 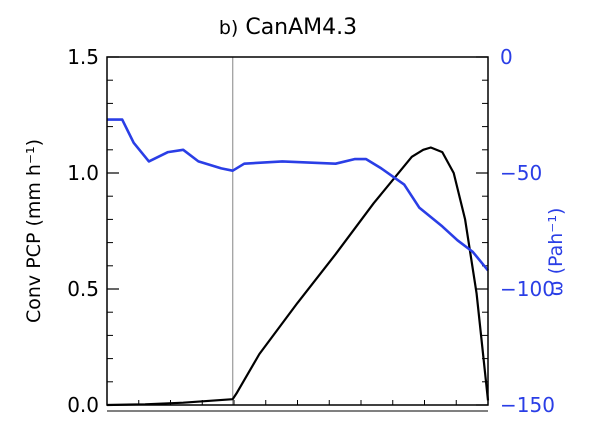 I want to click on left-axis-label: Conv PCP (mm h⁻¹), so click(x=34, y=231).